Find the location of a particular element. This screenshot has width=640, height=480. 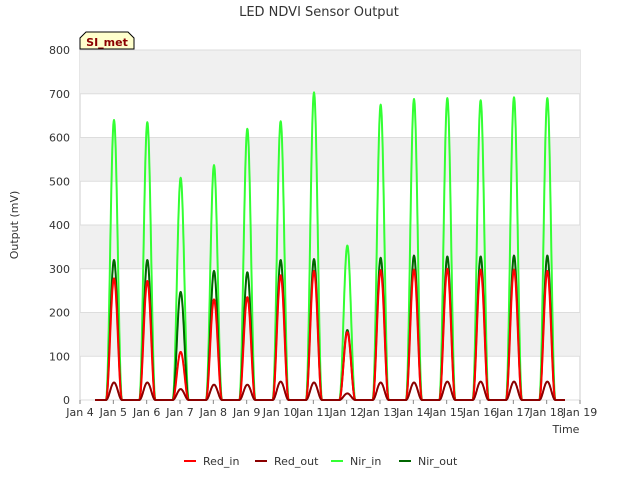

badge-label: SI_met is located at coordinates (107, 42).